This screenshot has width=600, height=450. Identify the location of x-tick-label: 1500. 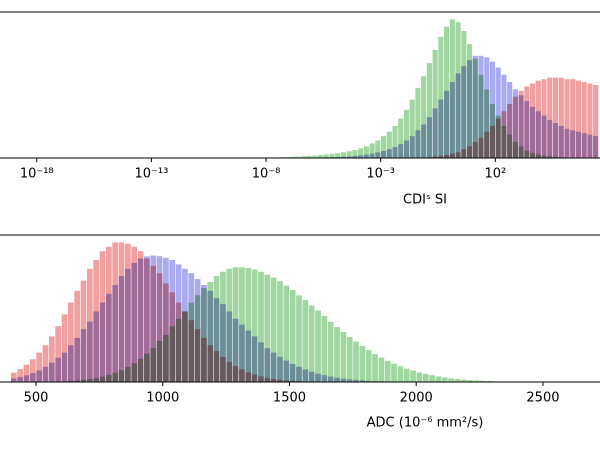
(289, 398).